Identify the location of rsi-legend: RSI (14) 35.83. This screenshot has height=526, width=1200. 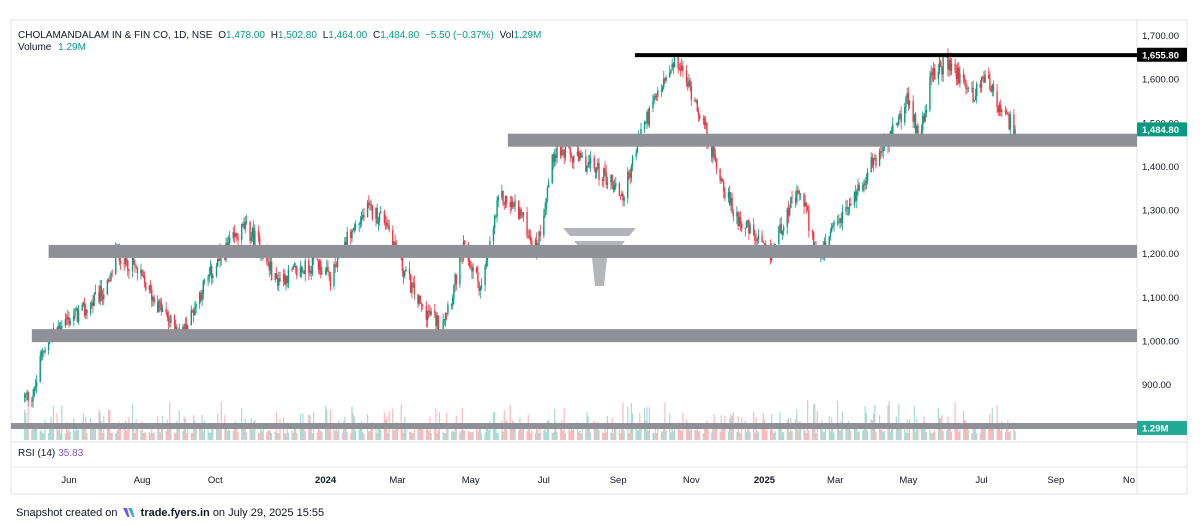
(50, 453).